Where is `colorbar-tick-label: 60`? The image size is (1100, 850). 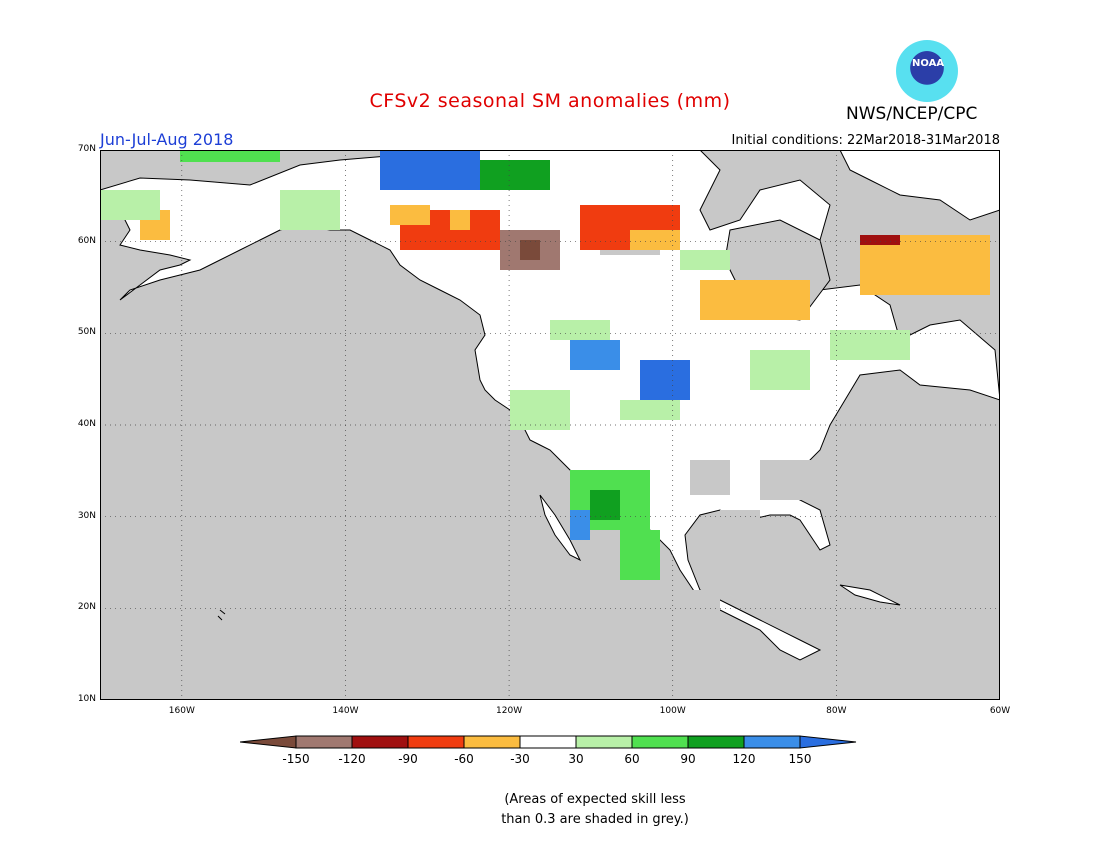 colorbar-tick-label: 60 is located at coordinates (632, 759).